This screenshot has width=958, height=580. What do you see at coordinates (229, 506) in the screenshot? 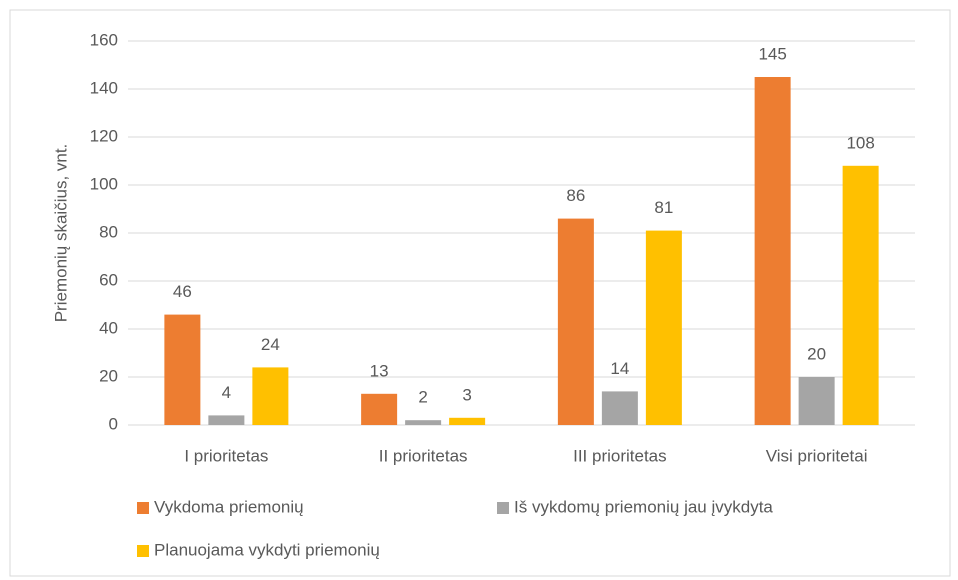
I see `legend-label: Vykdoma priemonių` at bounding box center [229, 506].